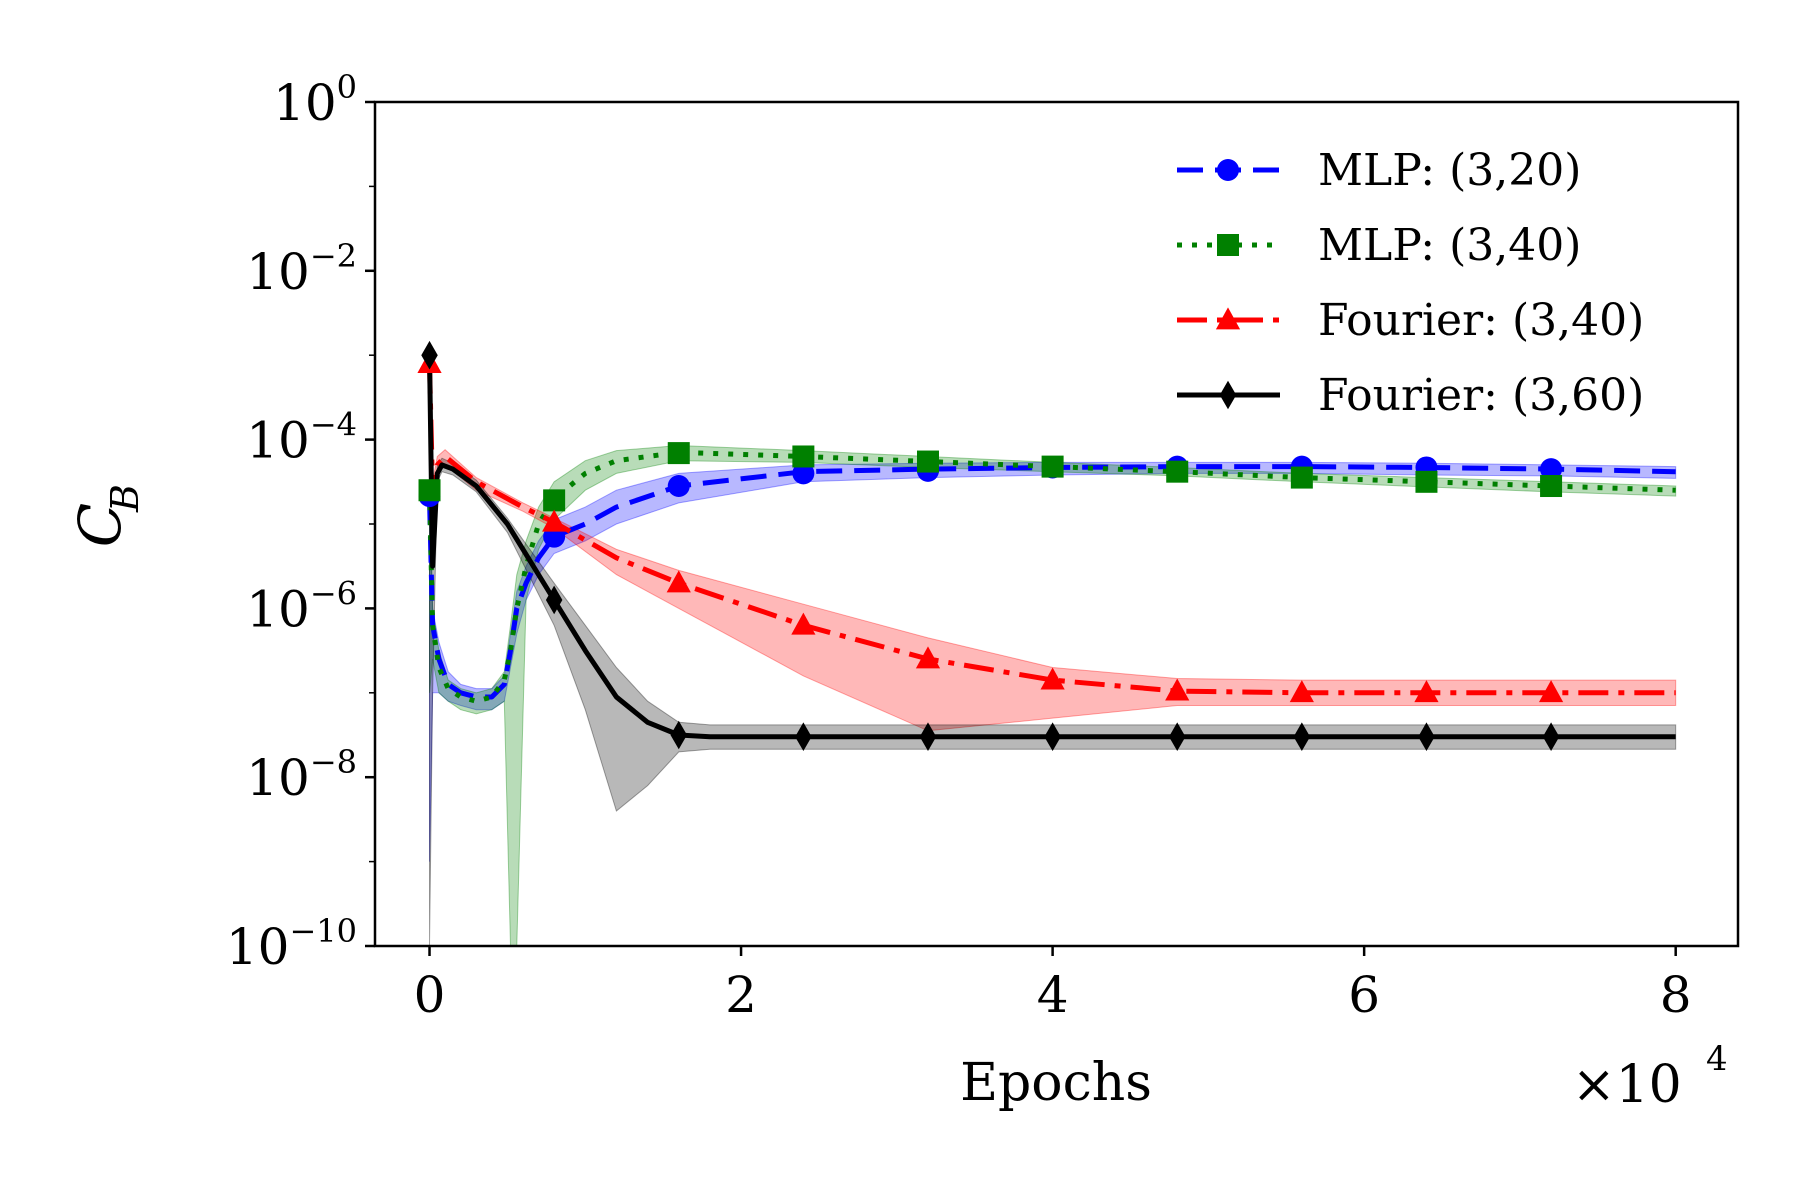 The image size is (1800, 1200). What do you see at coordinates (1676, 995) in the screenshot?
I see `x-tick-label-8: 8` at bounding box center [1676, 995].